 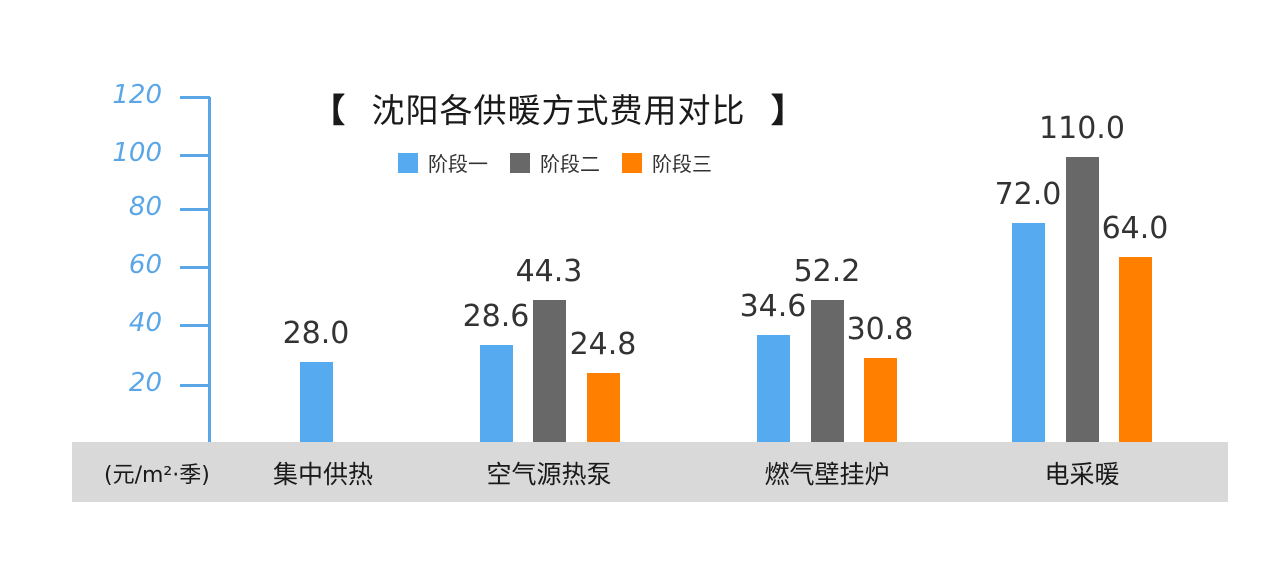 What do you see at coordinates (549, 271) in the screenshot?
I see `bar-value-label: 44.3` at bounding box center [549, 271].